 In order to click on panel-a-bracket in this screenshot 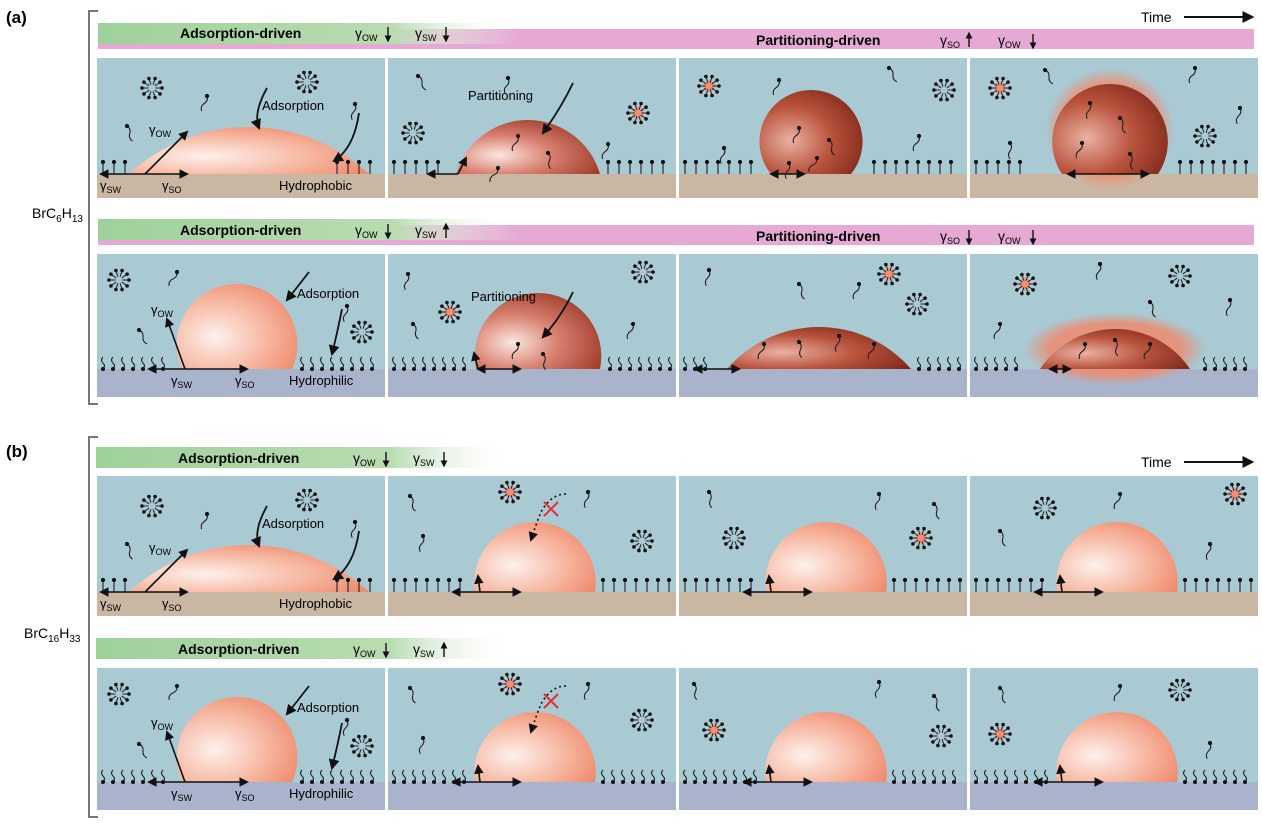, I will do `click(93, 207)`.